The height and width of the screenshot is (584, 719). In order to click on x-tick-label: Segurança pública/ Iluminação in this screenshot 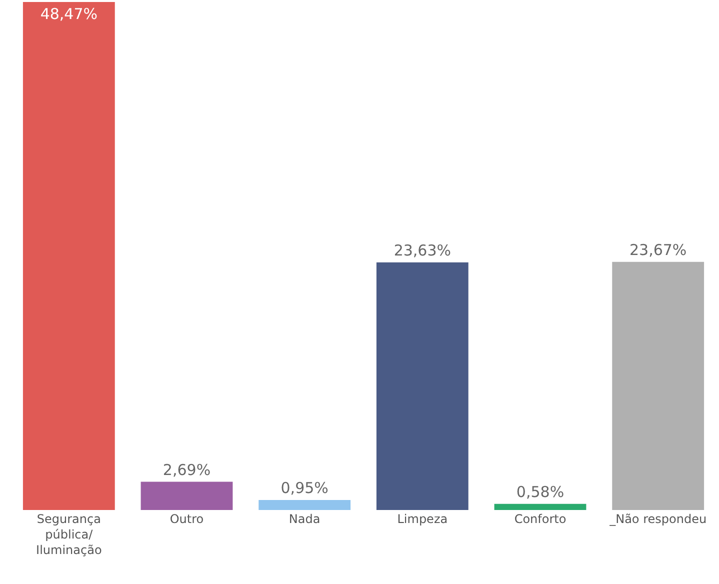, I will do `click(69, 535)`.